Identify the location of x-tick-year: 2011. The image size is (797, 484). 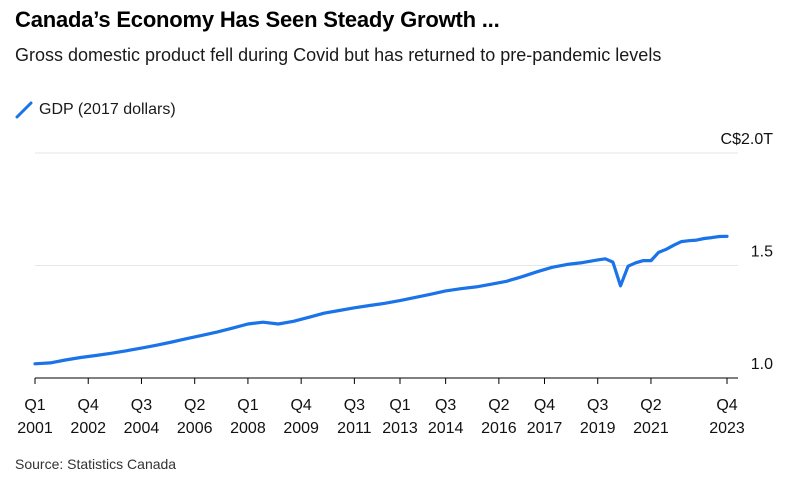
(354, 428).